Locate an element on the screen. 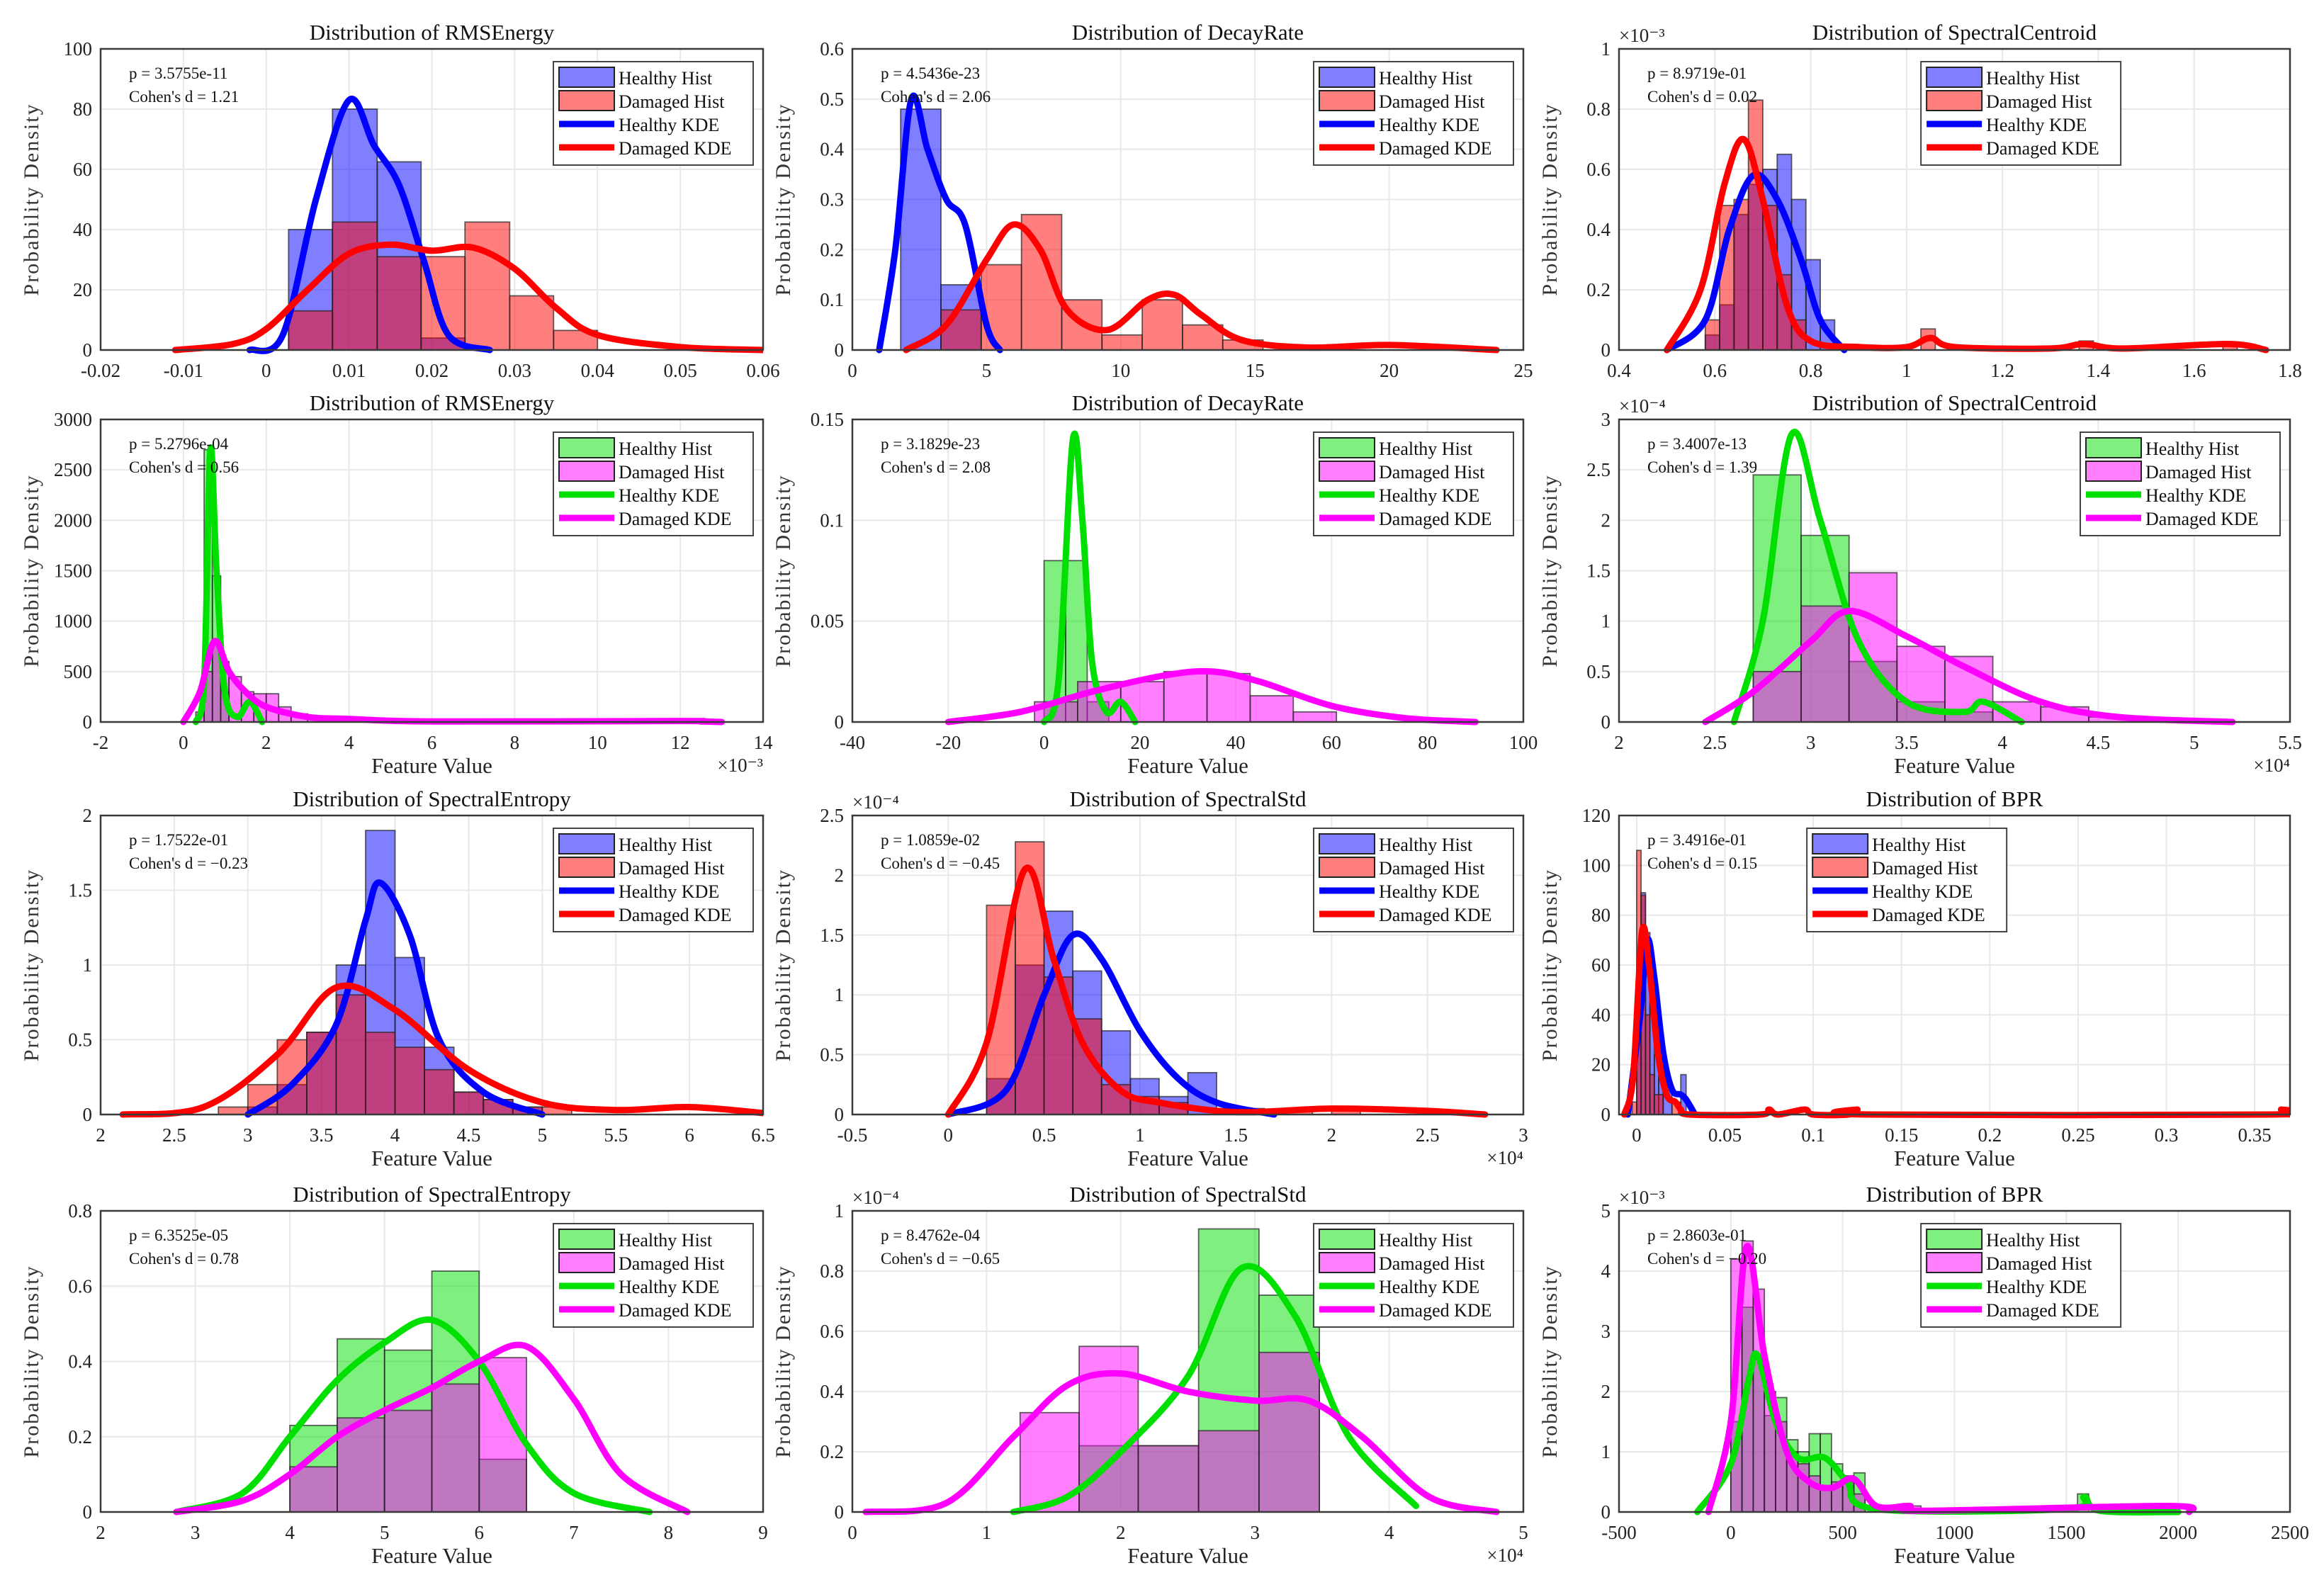  x-tick-label: -20 is located at coordinates (948, 743).